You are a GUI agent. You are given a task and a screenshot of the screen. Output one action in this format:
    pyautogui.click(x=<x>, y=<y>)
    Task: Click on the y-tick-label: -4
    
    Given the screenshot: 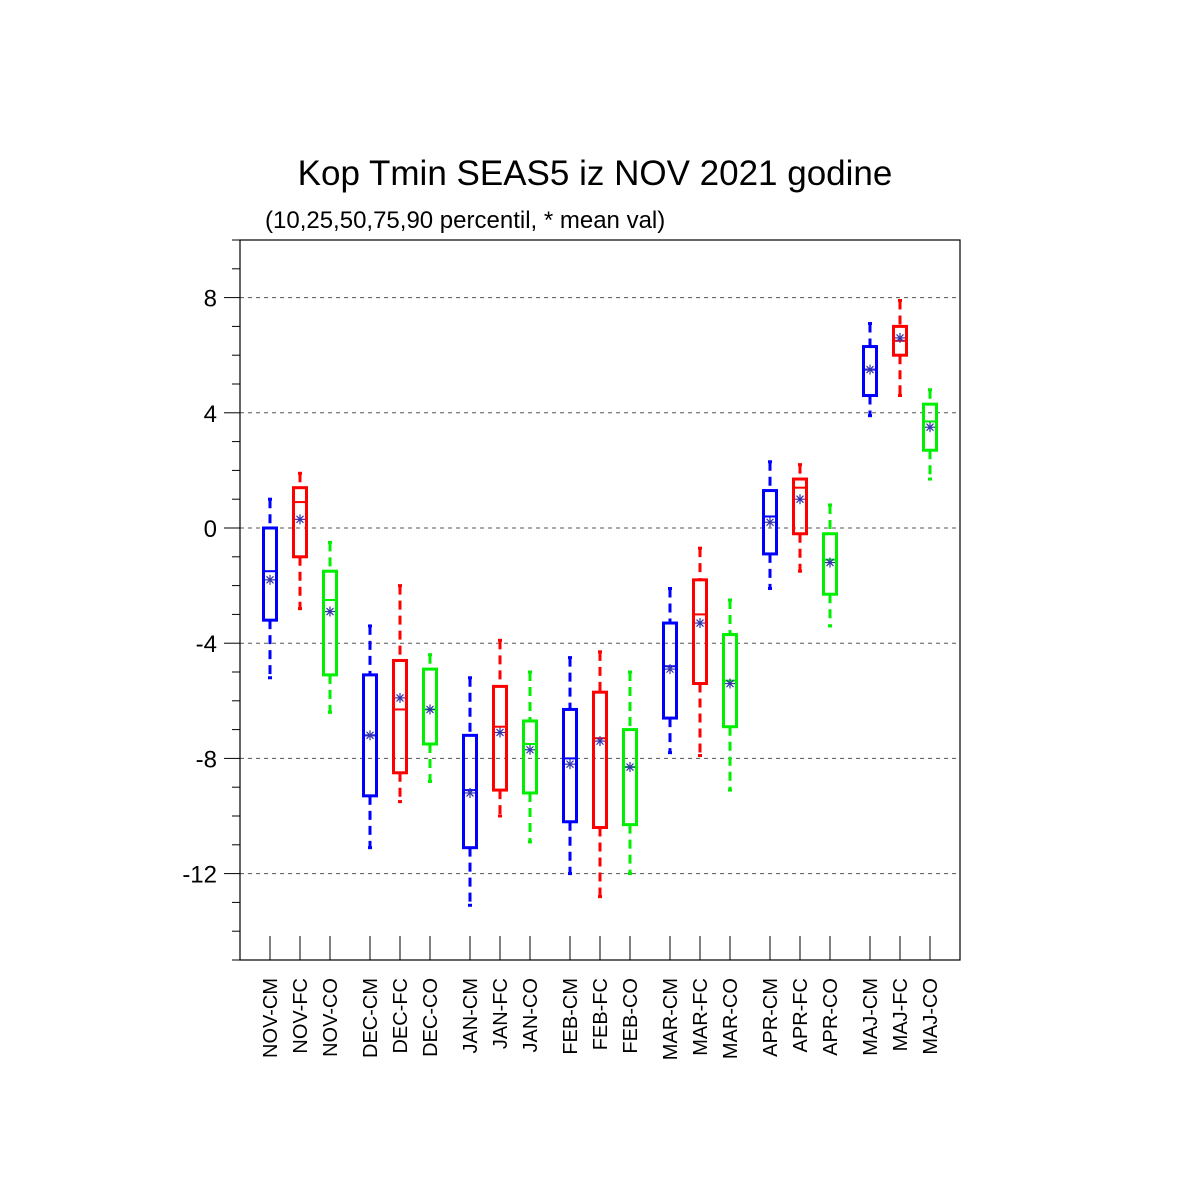 What is the action you would take?
    pyautogui.click(x=206, y=644)
    